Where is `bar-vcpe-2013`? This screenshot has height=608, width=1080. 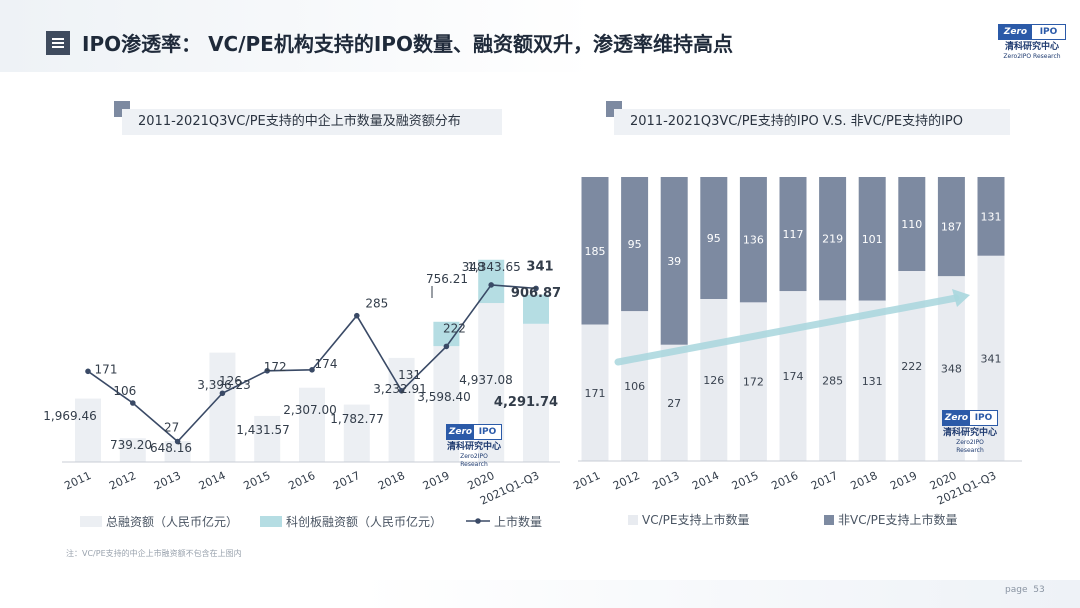
bar-vcpe-2013 is located at coordinates (674, 402).